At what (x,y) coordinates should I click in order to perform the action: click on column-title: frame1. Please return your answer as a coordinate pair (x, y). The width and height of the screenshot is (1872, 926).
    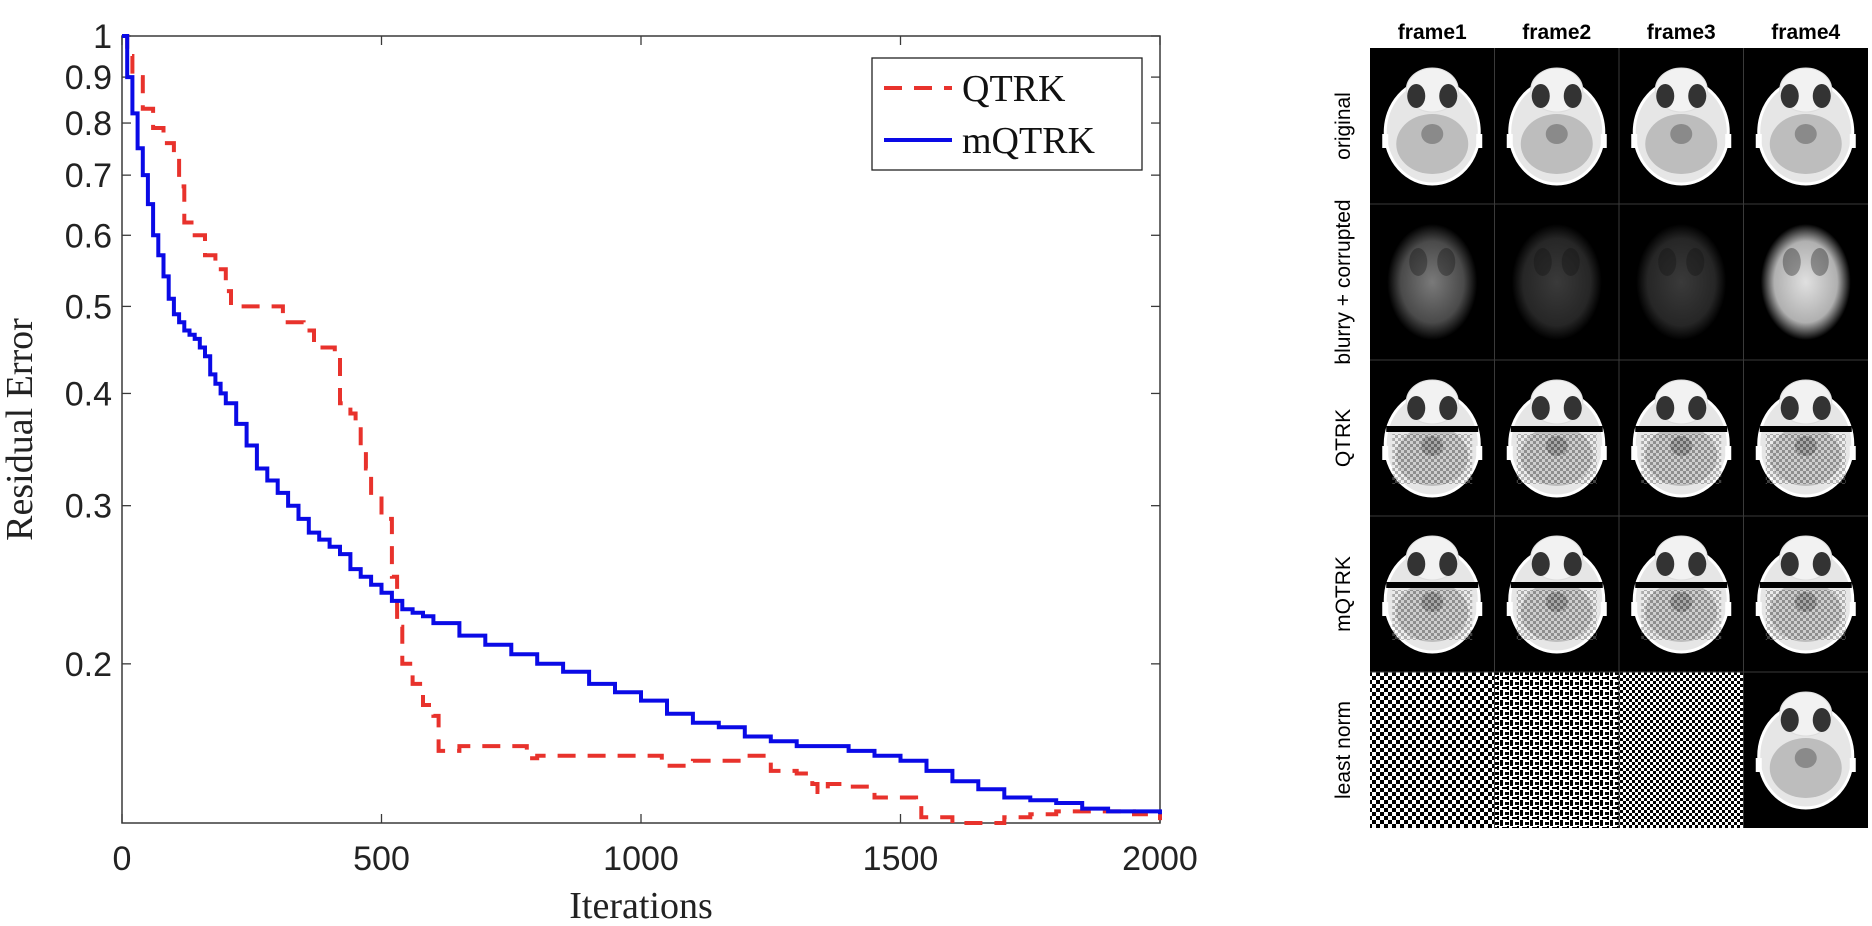
    Looking at the image, I should click on (1432, 32).